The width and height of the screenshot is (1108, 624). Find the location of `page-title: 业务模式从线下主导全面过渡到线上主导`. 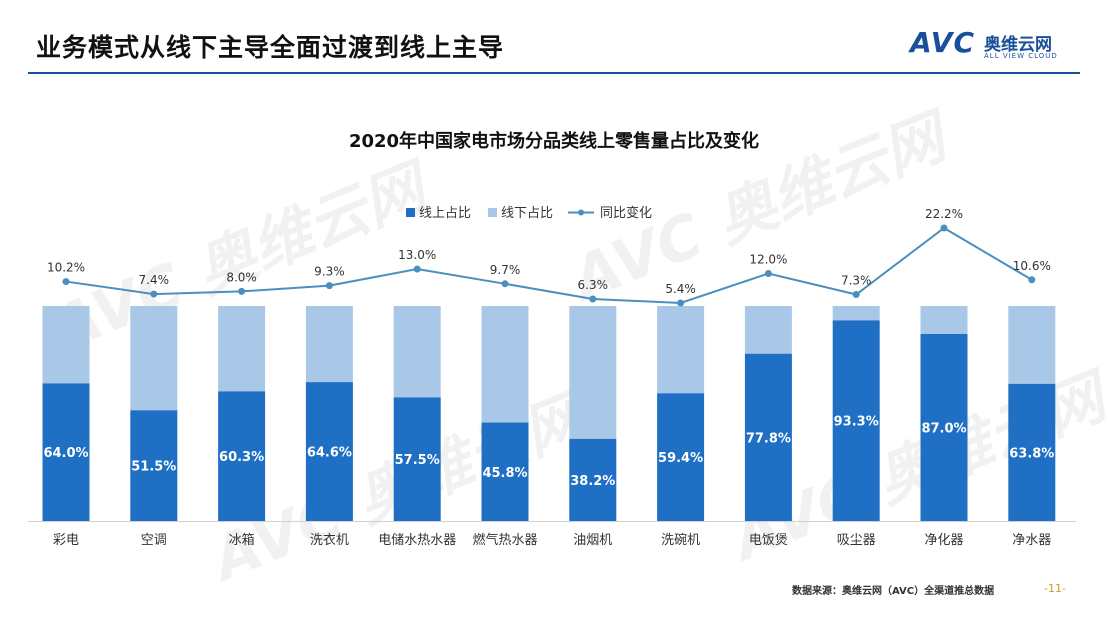

page-title: 业务模式从线下主导全面过渡到线上主导 is located at coordinates (270, 47).